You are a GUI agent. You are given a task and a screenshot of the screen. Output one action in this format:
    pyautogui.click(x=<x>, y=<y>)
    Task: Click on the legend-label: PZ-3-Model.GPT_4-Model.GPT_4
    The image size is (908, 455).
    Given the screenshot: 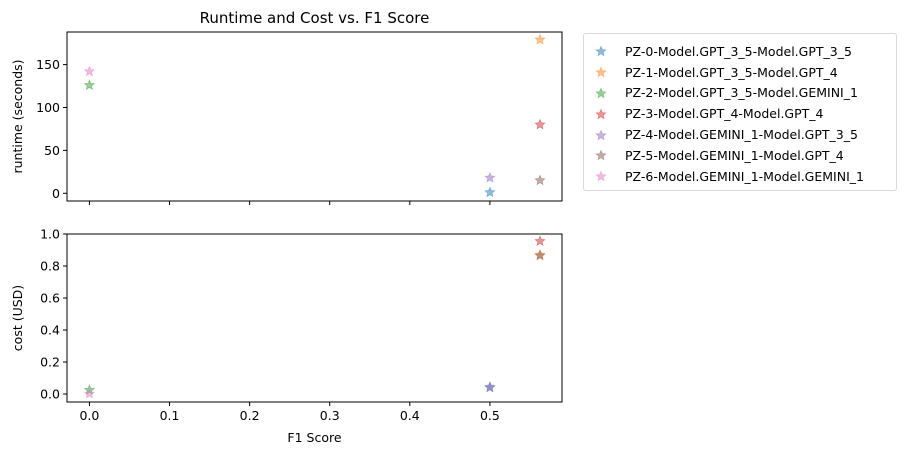 What is the action you would take?
    pyautogui.click(x=724, y=114)
    